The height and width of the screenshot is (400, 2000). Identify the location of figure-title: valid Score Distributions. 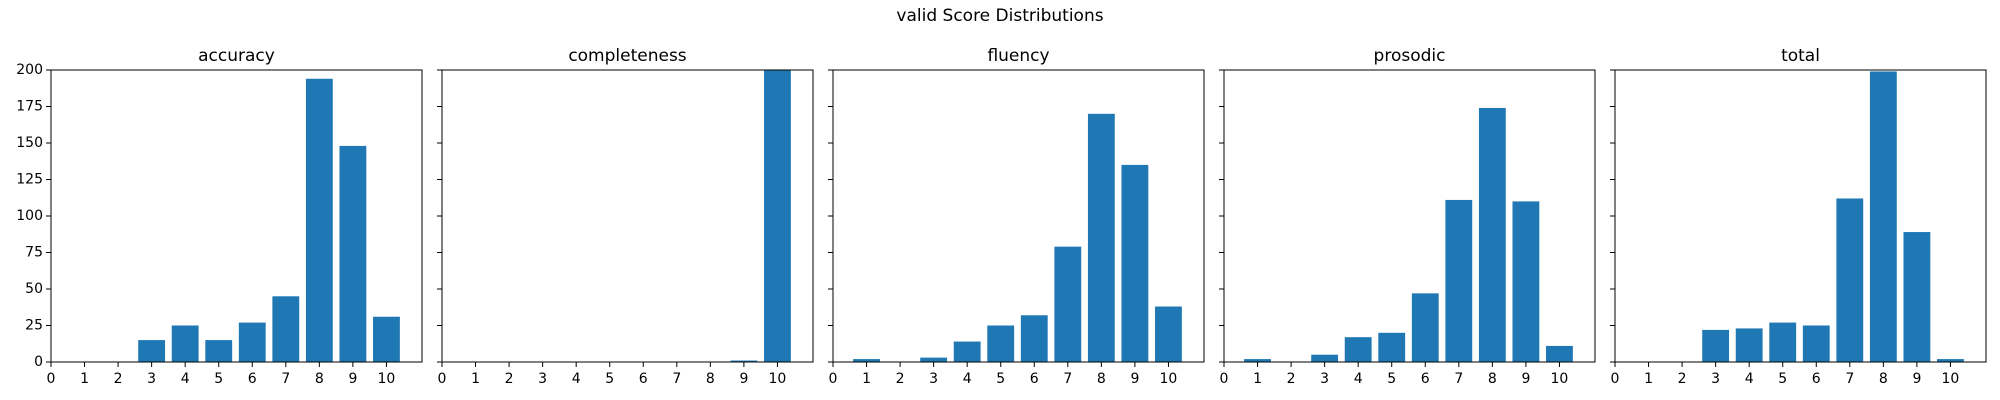
(999, 16).